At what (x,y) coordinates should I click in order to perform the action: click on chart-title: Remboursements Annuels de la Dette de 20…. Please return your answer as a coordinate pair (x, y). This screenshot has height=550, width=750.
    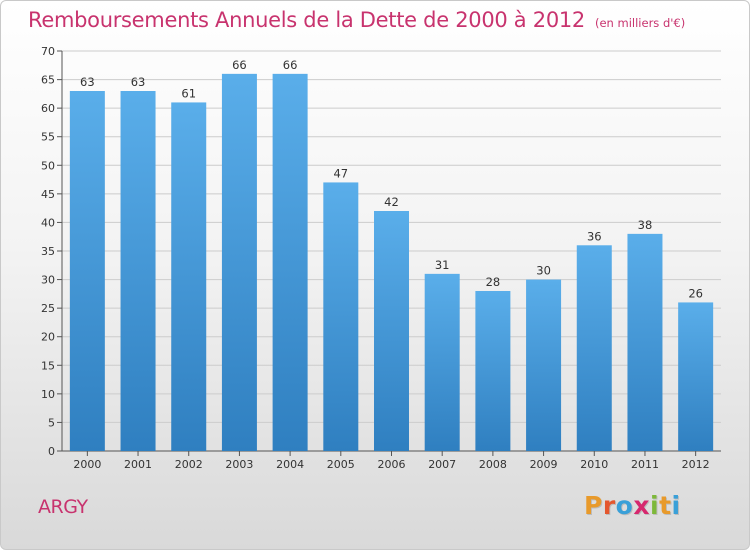
    Looking at the image, I should click on (356, 20).